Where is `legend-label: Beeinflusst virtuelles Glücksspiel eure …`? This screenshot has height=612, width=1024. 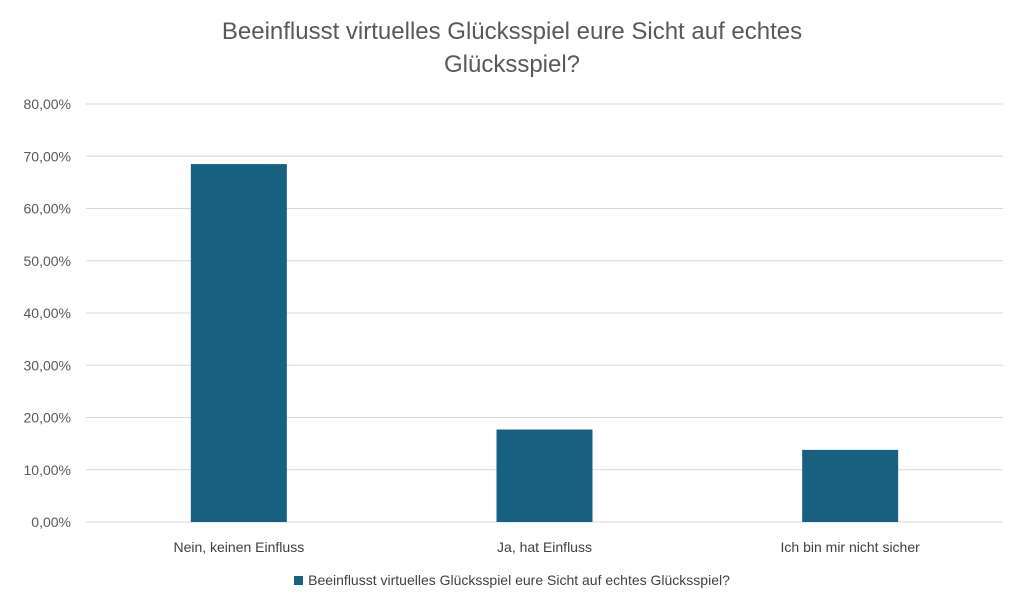 legend-label: Beeinflusst virtuelles Glücksspiel eure … is located at coordinates (519, 580).